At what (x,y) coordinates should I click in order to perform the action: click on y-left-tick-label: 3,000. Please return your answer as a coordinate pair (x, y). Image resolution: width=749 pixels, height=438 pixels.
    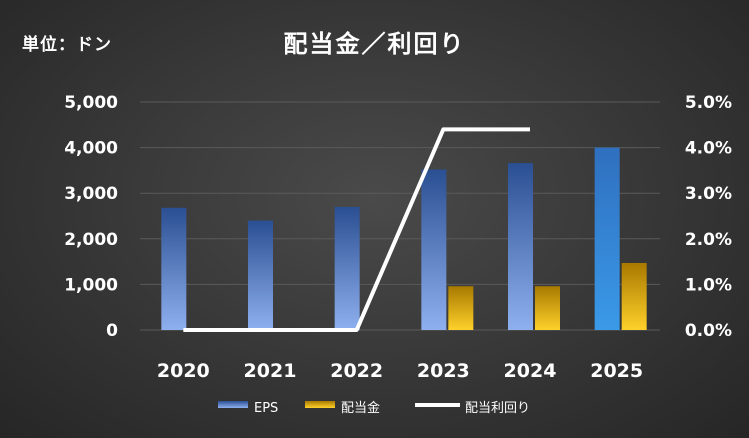
    Looking at the image, I should click on (91, 194).